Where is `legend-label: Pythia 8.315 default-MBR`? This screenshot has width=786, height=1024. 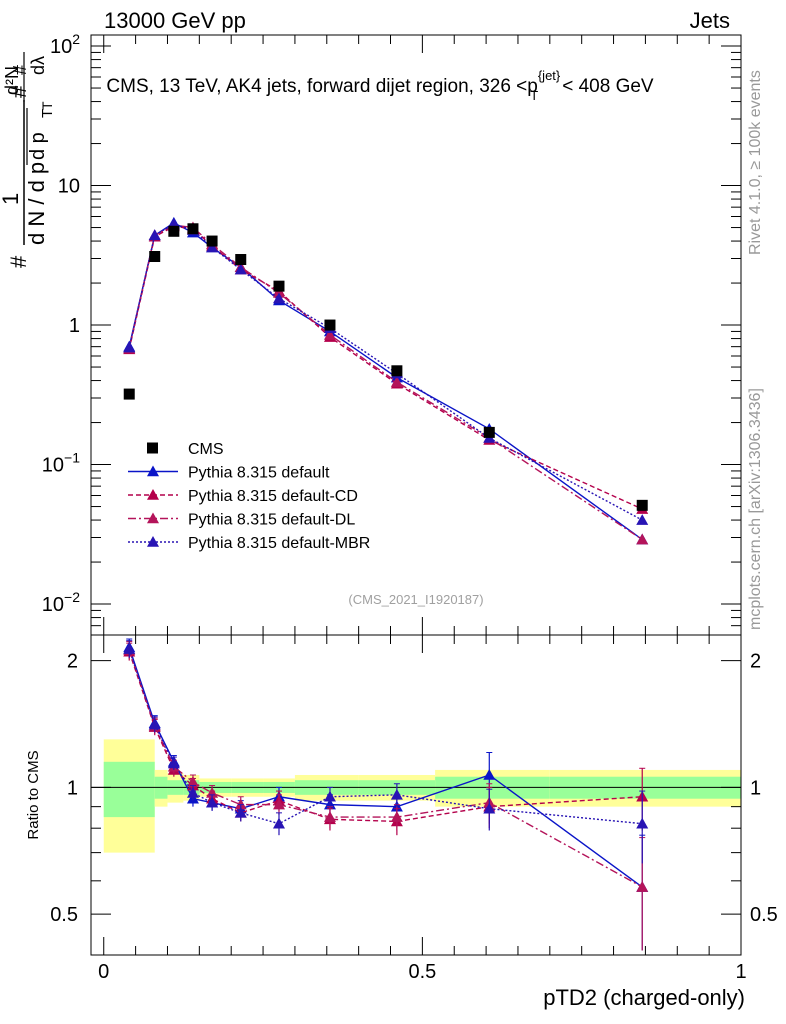 legend-label: Pythia 8.315 default-MBR is located at coordinates (279, 543).